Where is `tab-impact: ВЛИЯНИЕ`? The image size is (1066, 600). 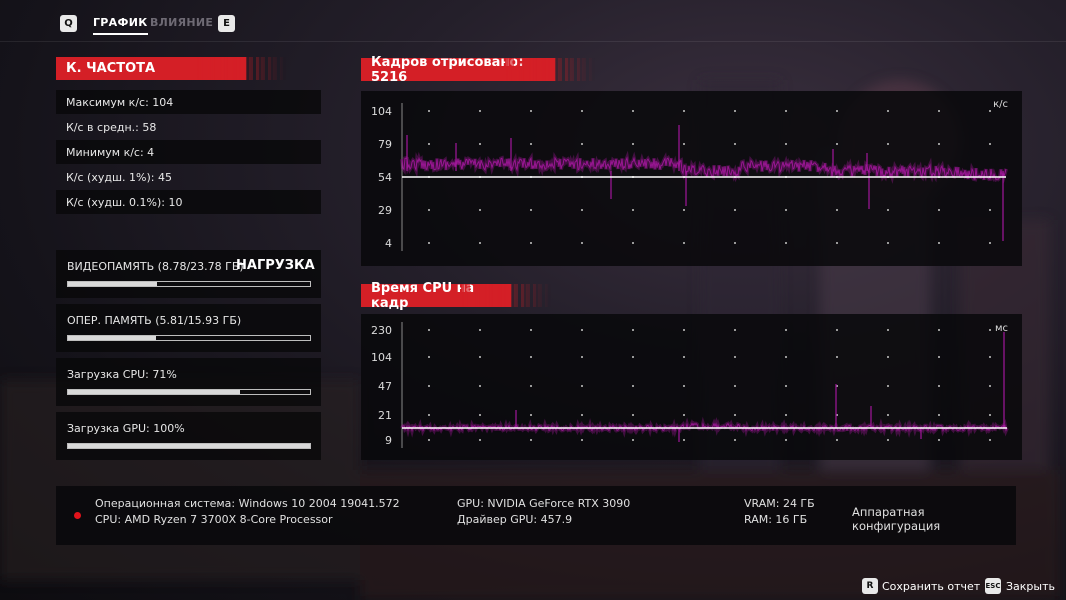
tab-impact: ВЛИЯНИЕ is located at coordinates (182, 22).